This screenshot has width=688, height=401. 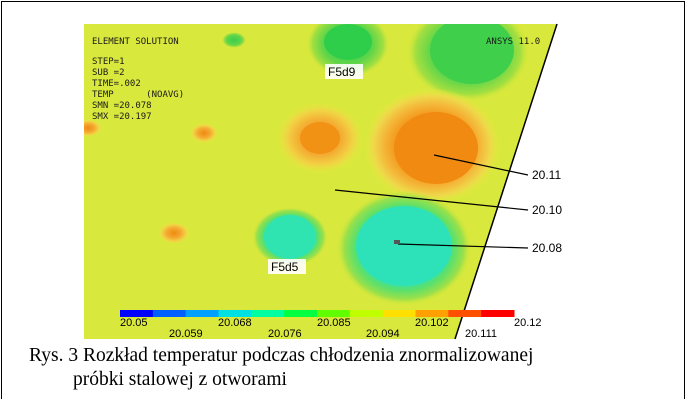 What do you see at coordinates (116, 84) in the screenshot?
I see `info-line: TIME=.002` at bounding box center [116, 84].